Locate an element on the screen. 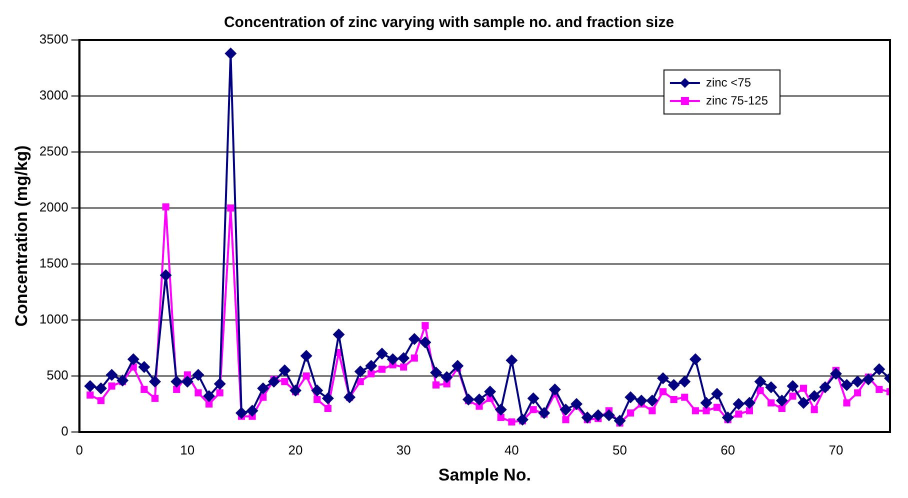  legend-label: zinc <75 is located at coordinates (729, 82).